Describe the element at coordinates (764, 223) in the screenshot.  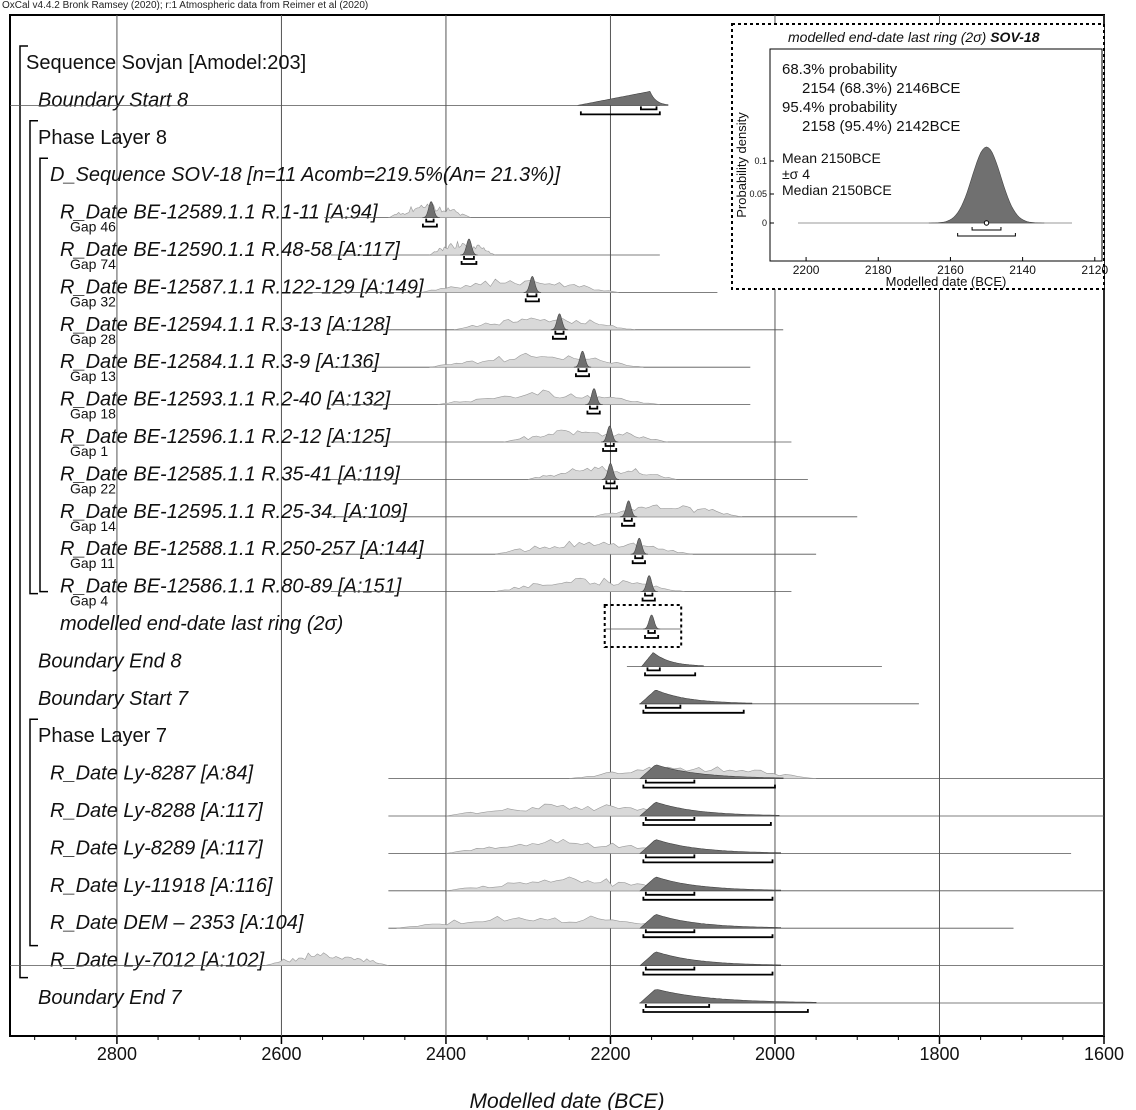
I see `inset-y-tick-label: 0` at that location.